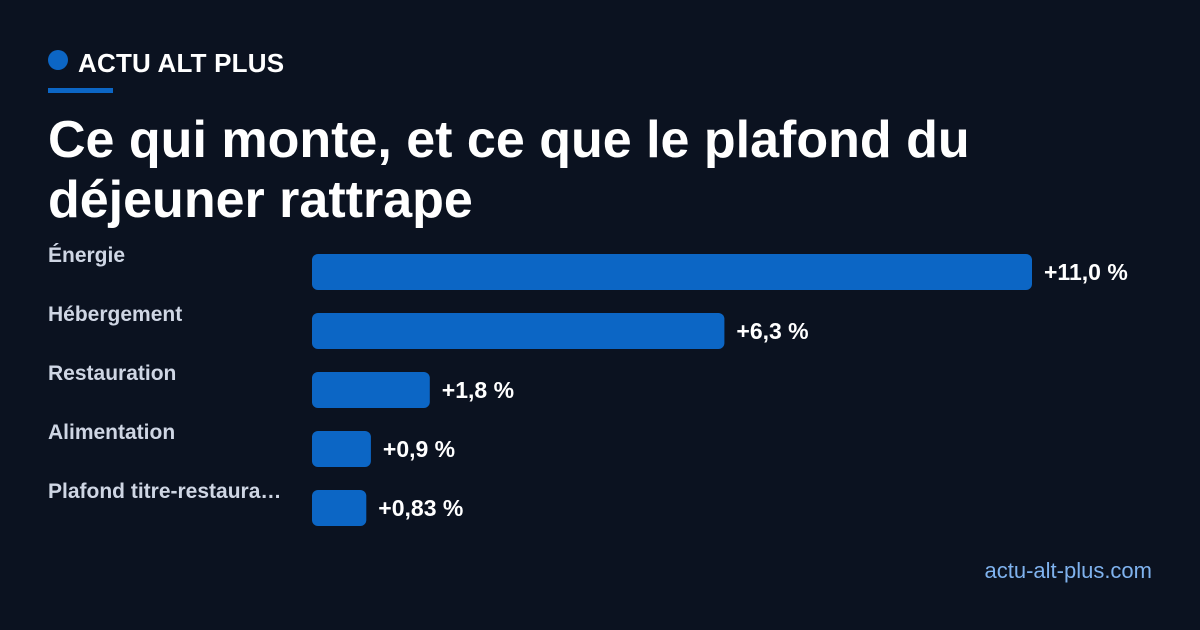 The image size is (1200, 630). I want to click on value-label: +11,0 %, so click(1086, 272).